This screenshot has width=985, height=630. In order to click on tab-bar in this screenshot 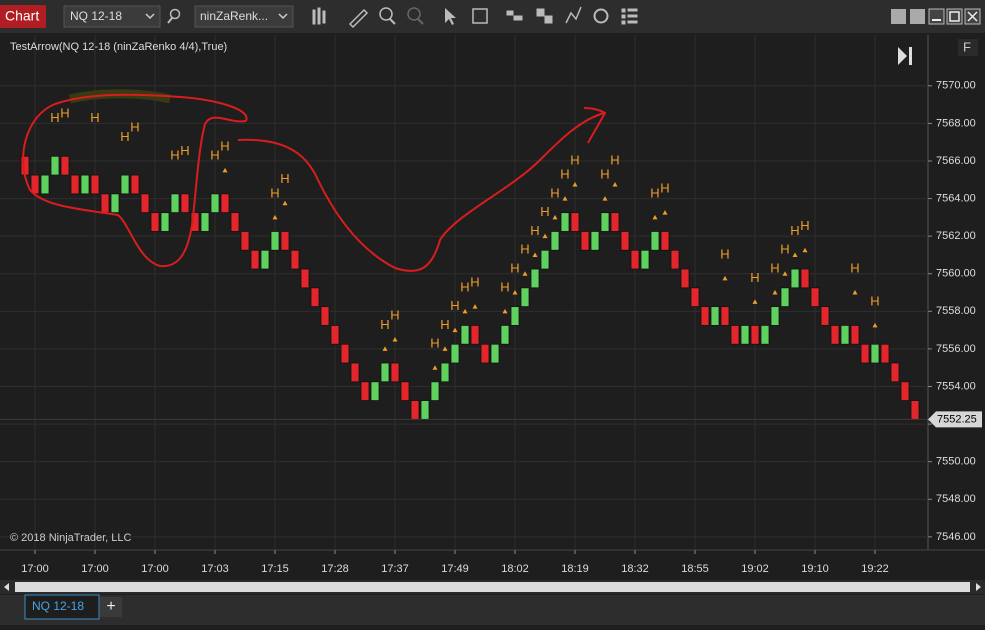, I will do `click(492, 610)`.